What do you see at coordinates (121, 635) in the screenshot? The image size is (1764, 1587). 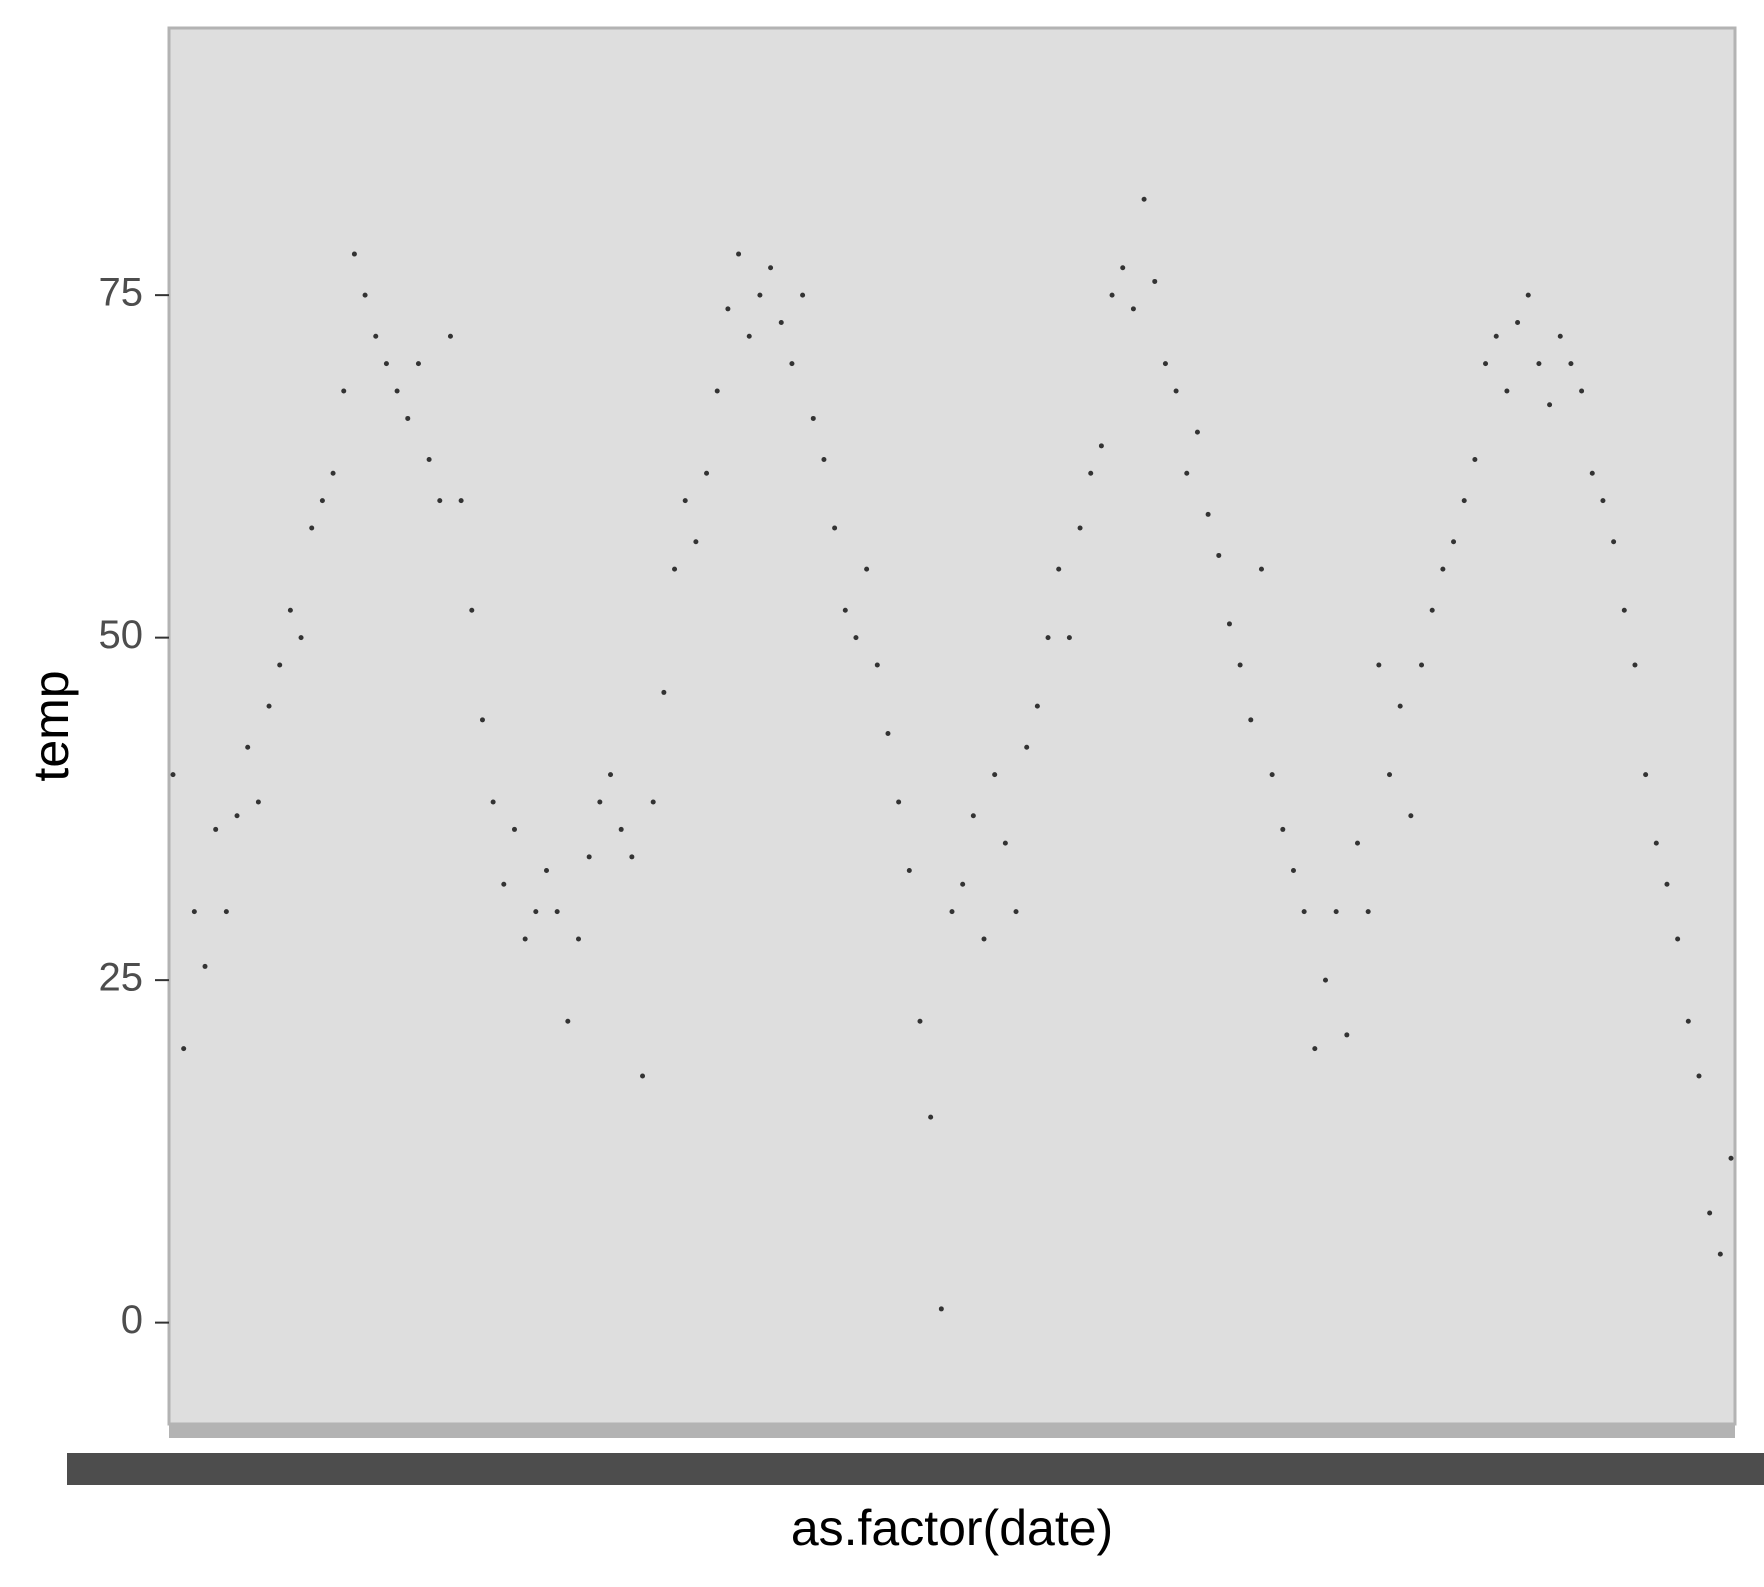 I see `y-tick-label: 50` at bounding box center [121, 635].